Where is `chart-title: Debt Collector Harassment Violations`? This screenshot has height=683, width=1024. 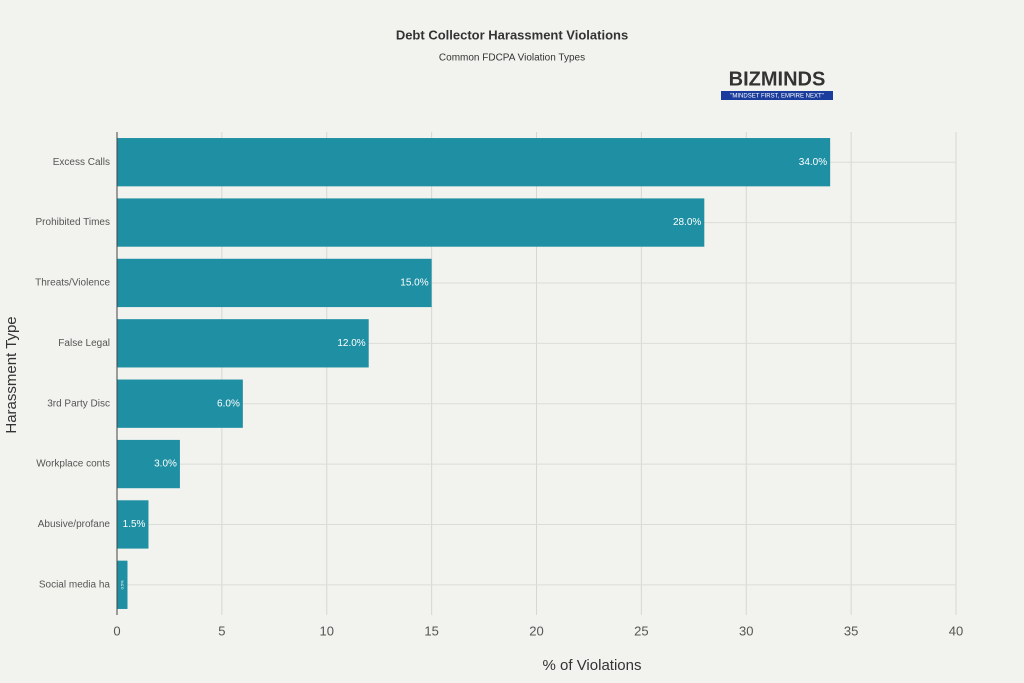 chart-title: Debt Collector Harassment Violations is located at coordinates (512, 34).